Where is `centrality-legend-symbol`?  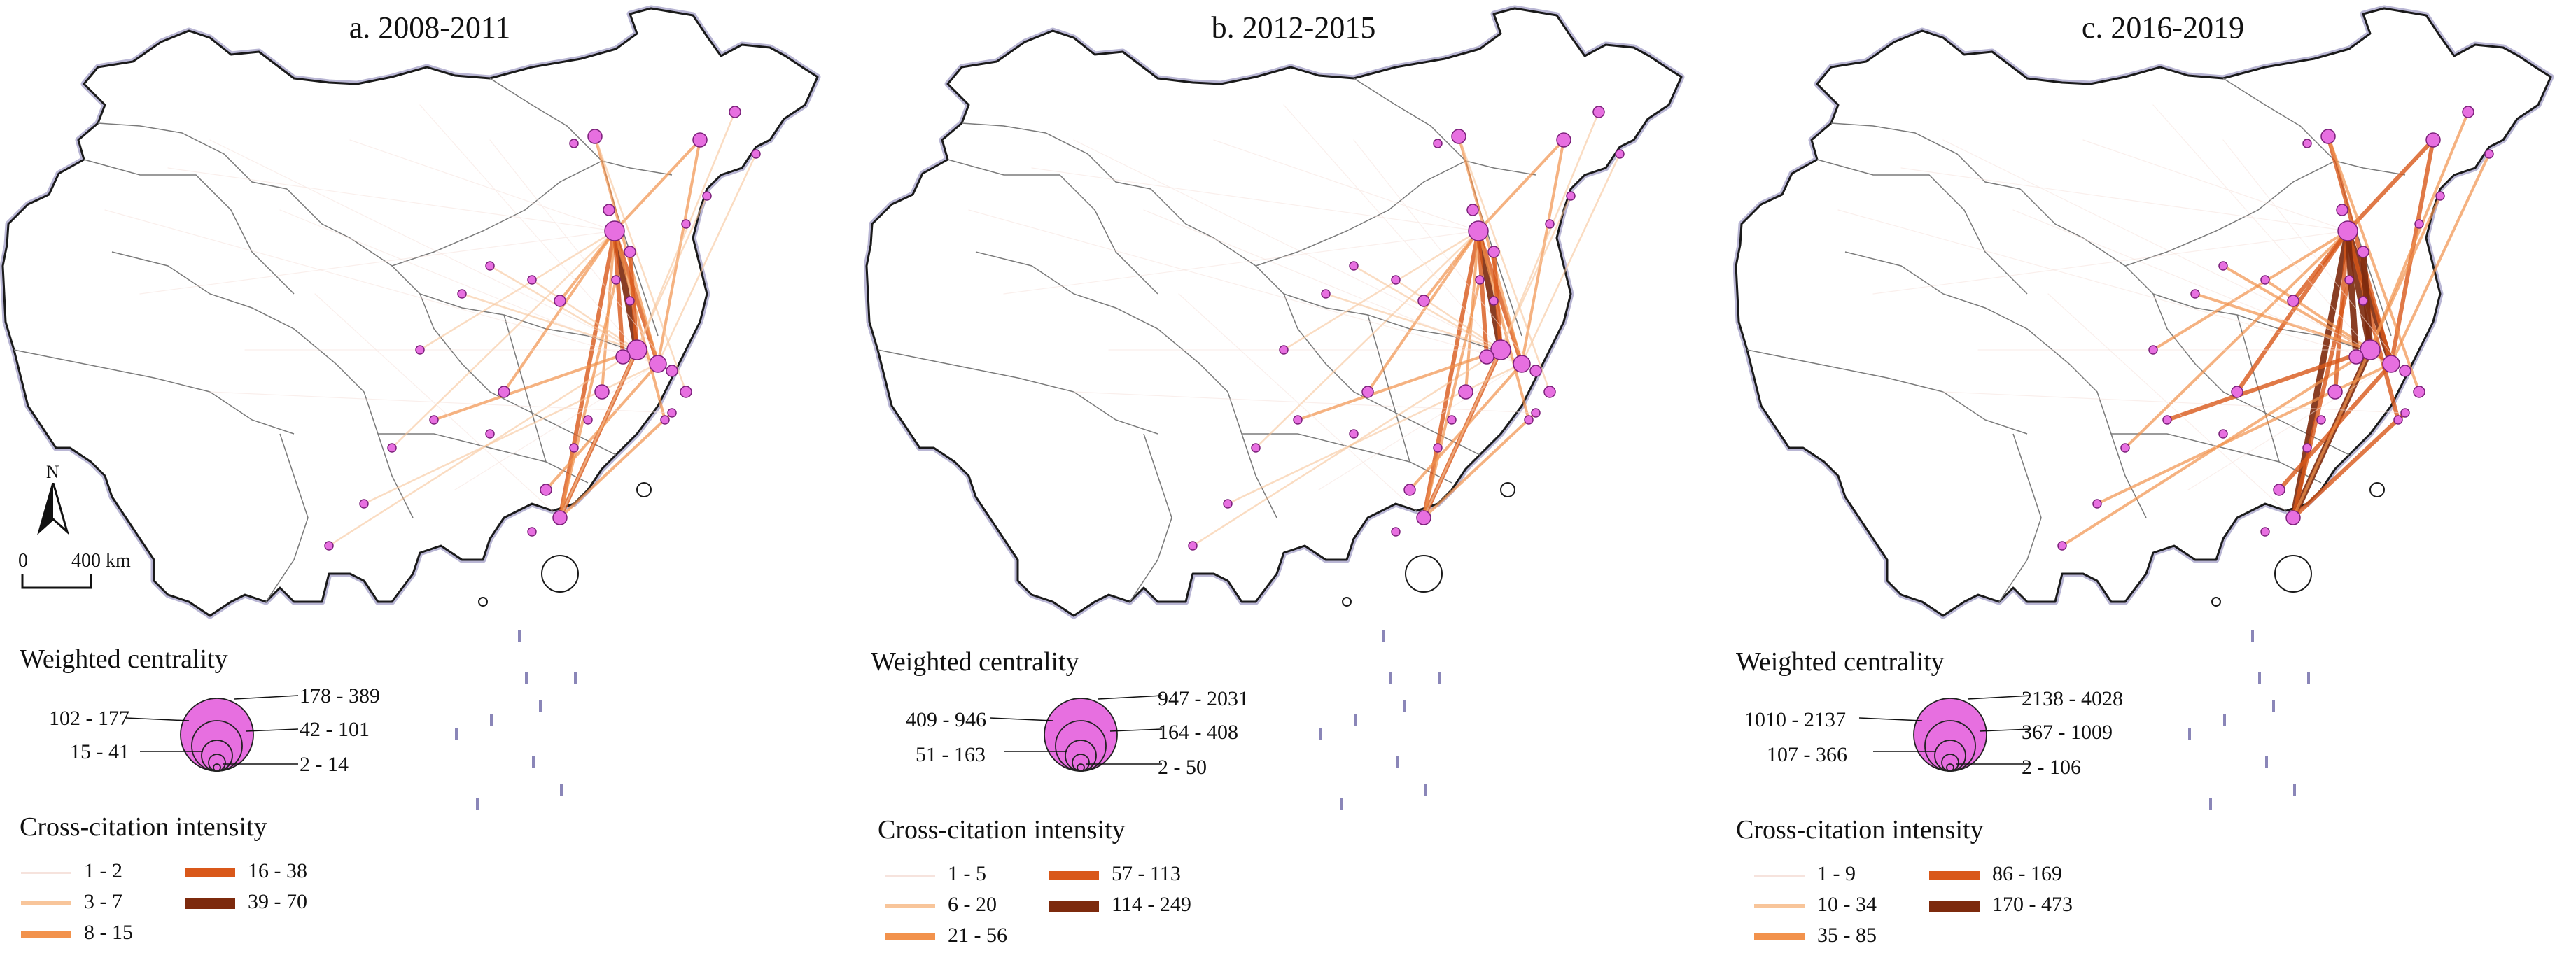 centrality-legend-symbol is located at coordinates (1945, 734).